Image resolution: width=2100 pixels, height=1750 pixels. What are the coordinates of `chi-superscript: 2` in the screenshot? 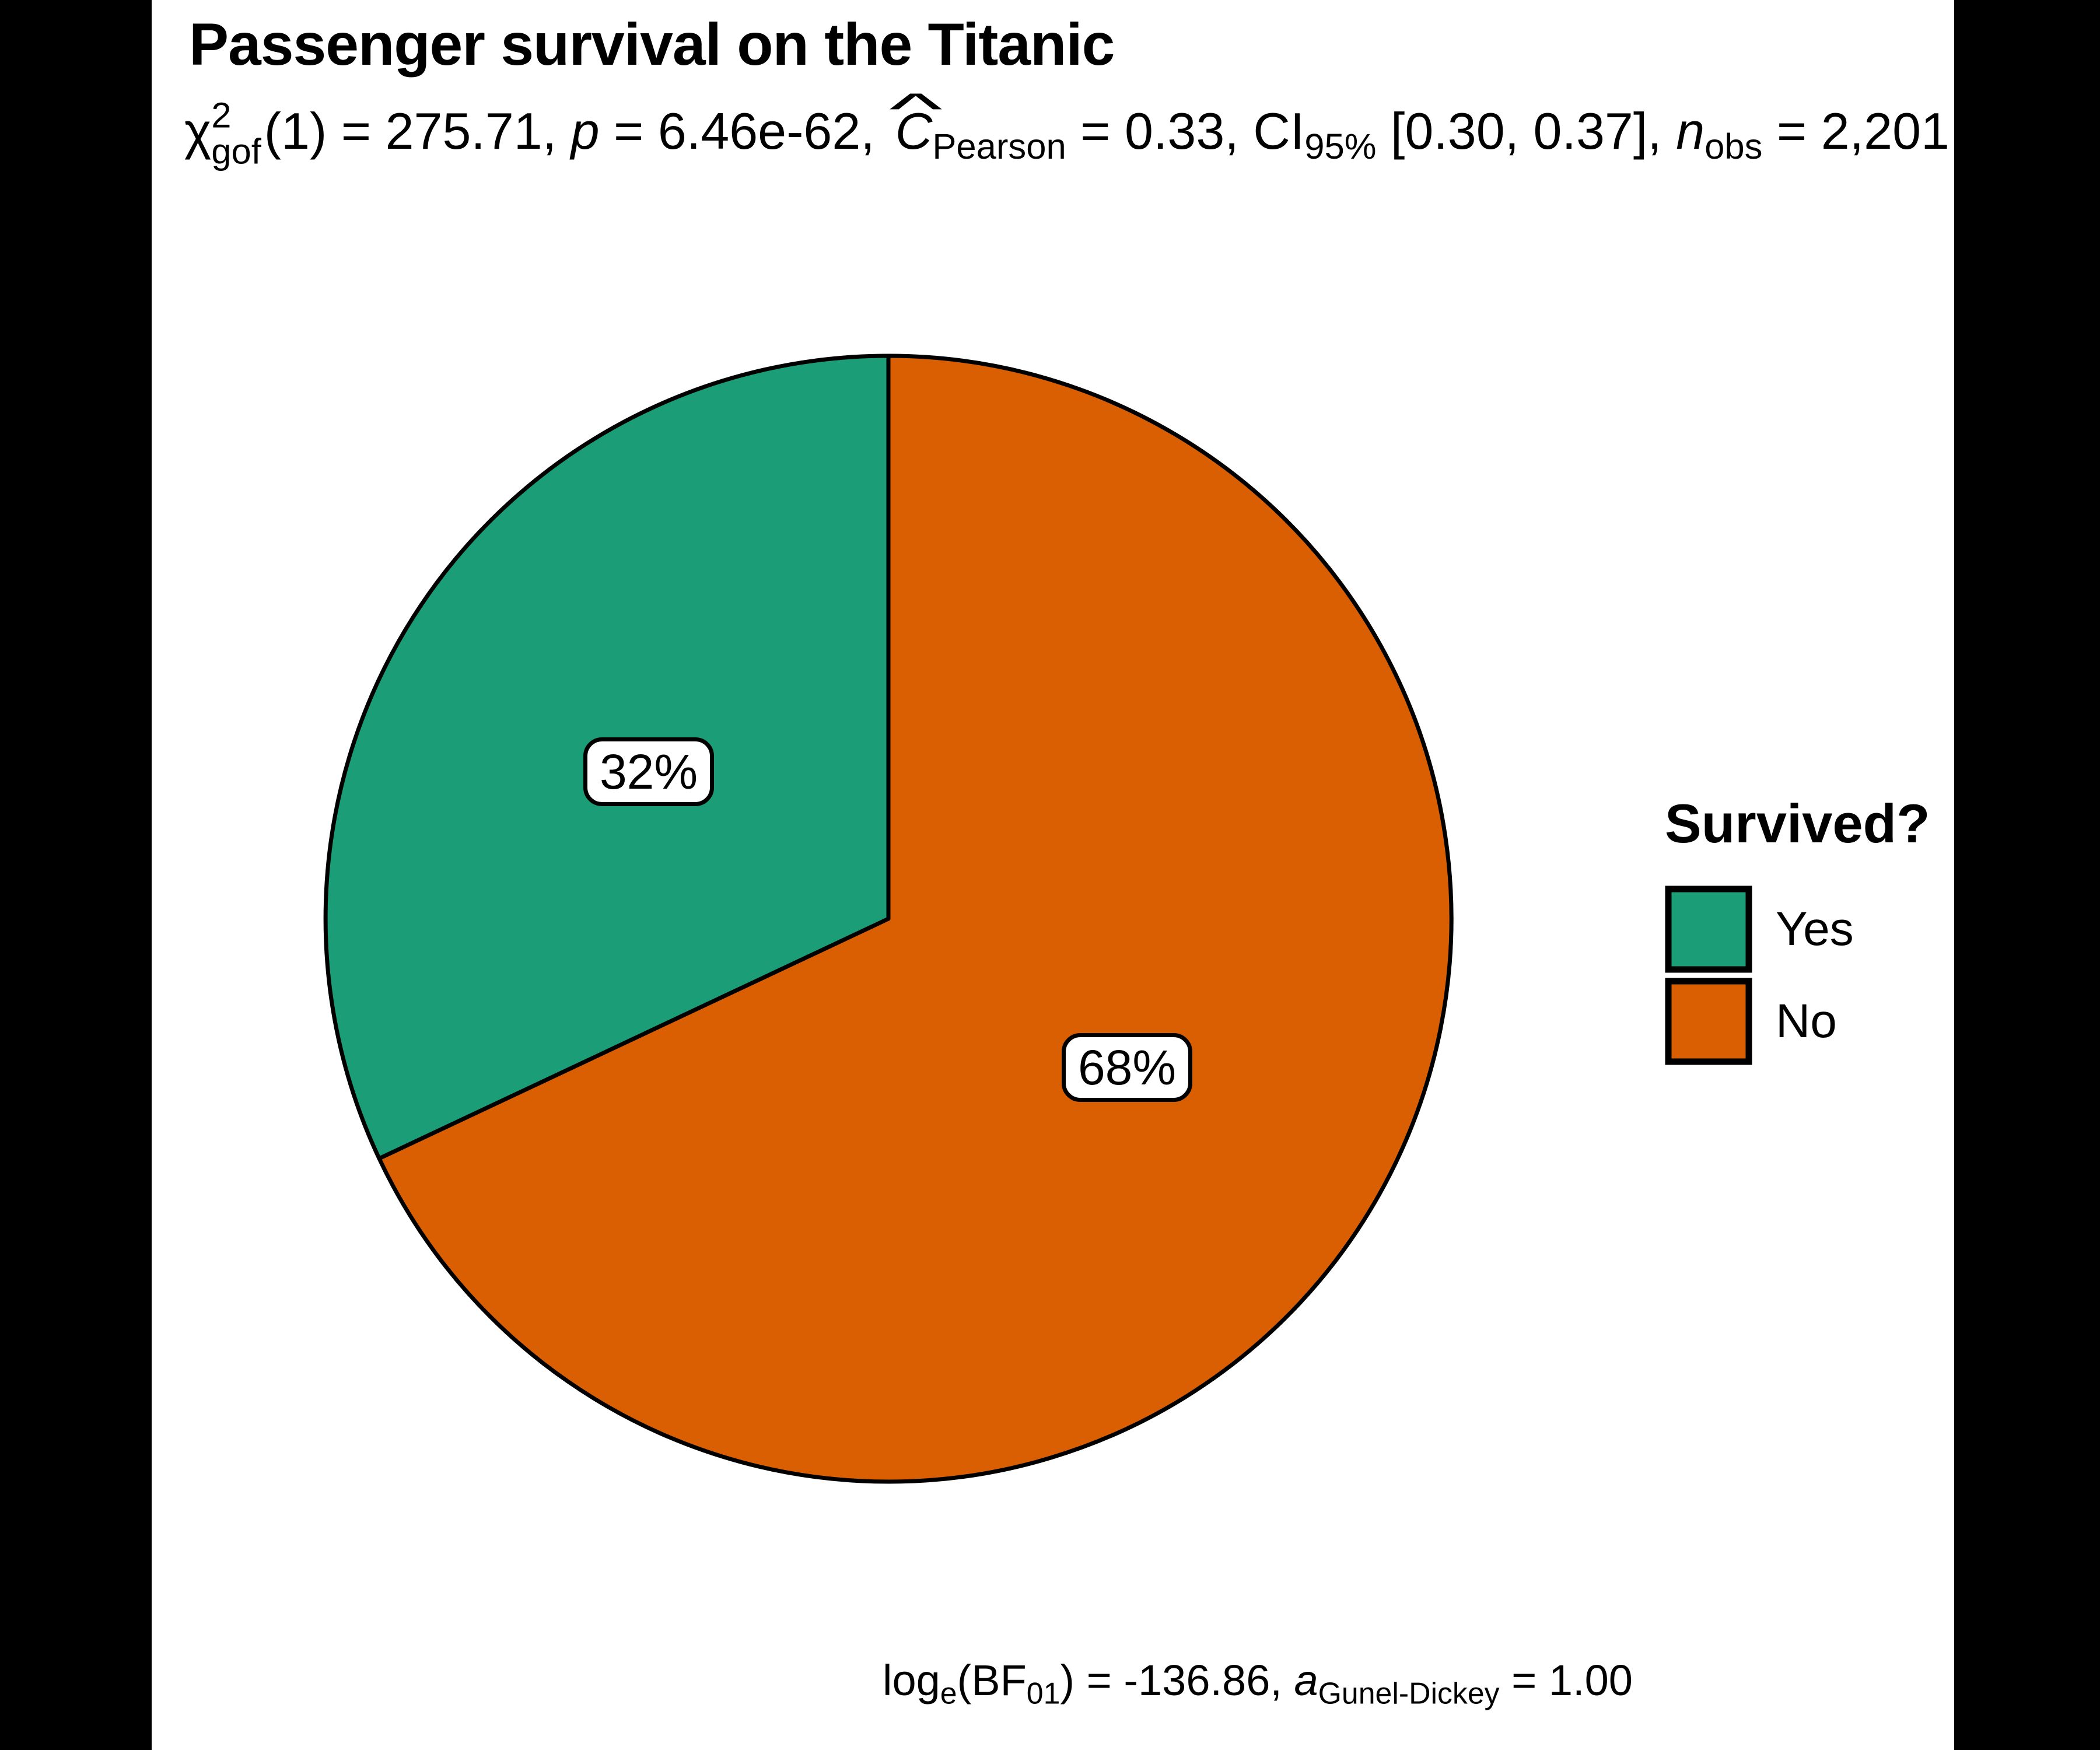 It's located at (221, 116).